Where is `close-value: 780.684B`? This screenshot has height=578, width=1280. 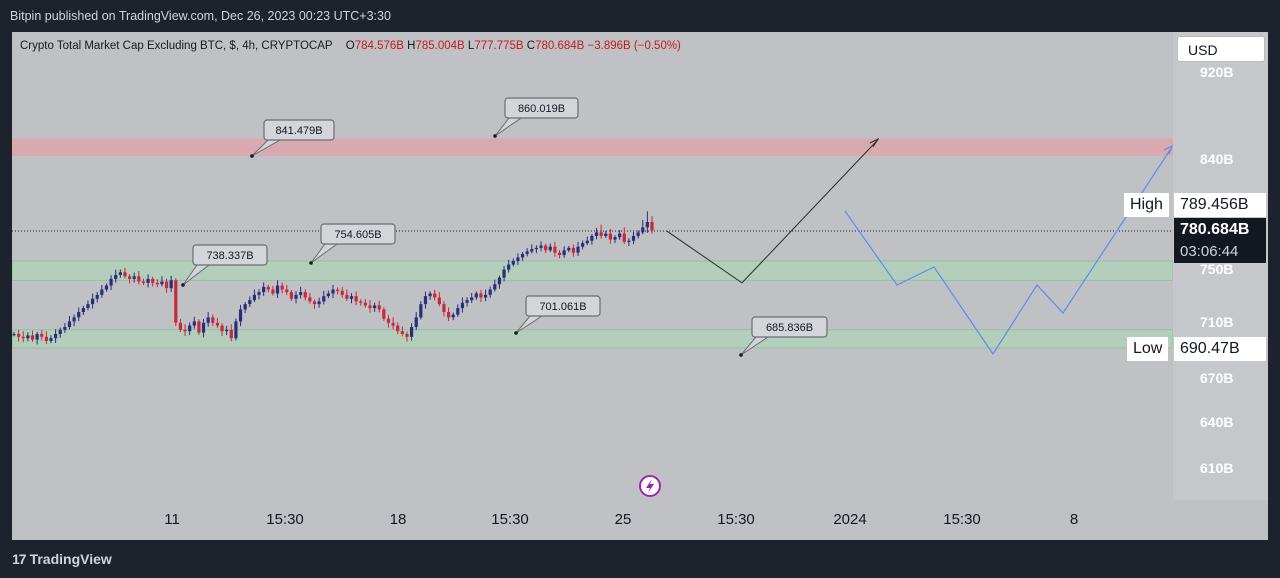 close-value: 780.684B is located at coordinates (560, 46).